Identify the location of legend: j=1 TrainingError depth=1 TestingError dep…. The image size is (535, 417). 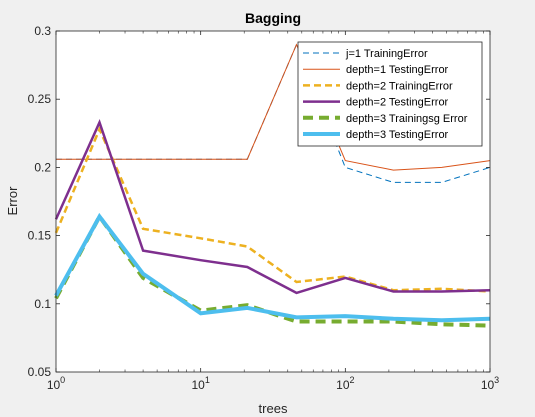
(390, 94).